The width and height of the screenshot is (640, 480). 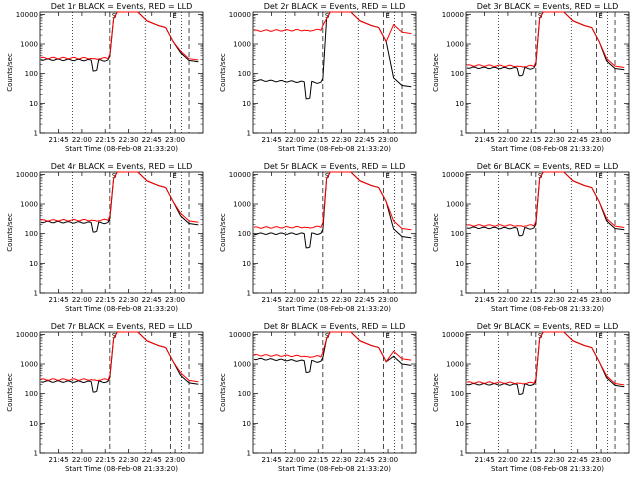 What do you see at coordinates (548, 166) in the screenshot?
I see `chart-title: Det 6r BLACK = Events, RED = LLD` at bounding box center [548, 166].